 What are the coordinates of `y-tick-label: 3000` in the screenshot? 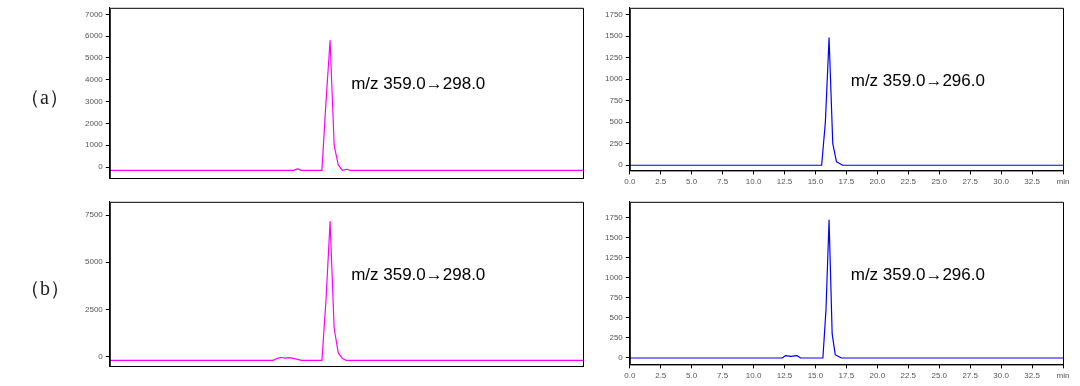 It's located at (94, 101).